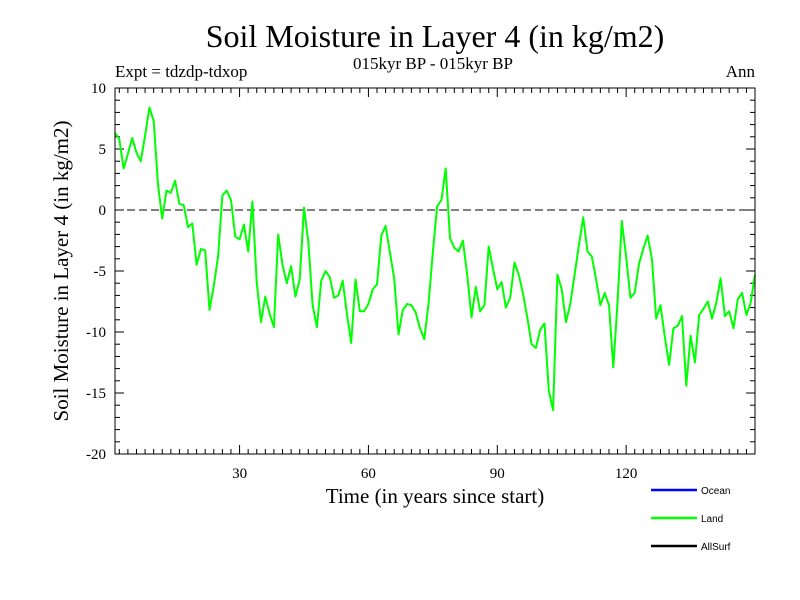  What do you see at coordinates (435, 36) in the screenshot?
I see `chart-title: Soil Moisture in Layer 4 (in kg/m2)` at bounding box center [435, 36].